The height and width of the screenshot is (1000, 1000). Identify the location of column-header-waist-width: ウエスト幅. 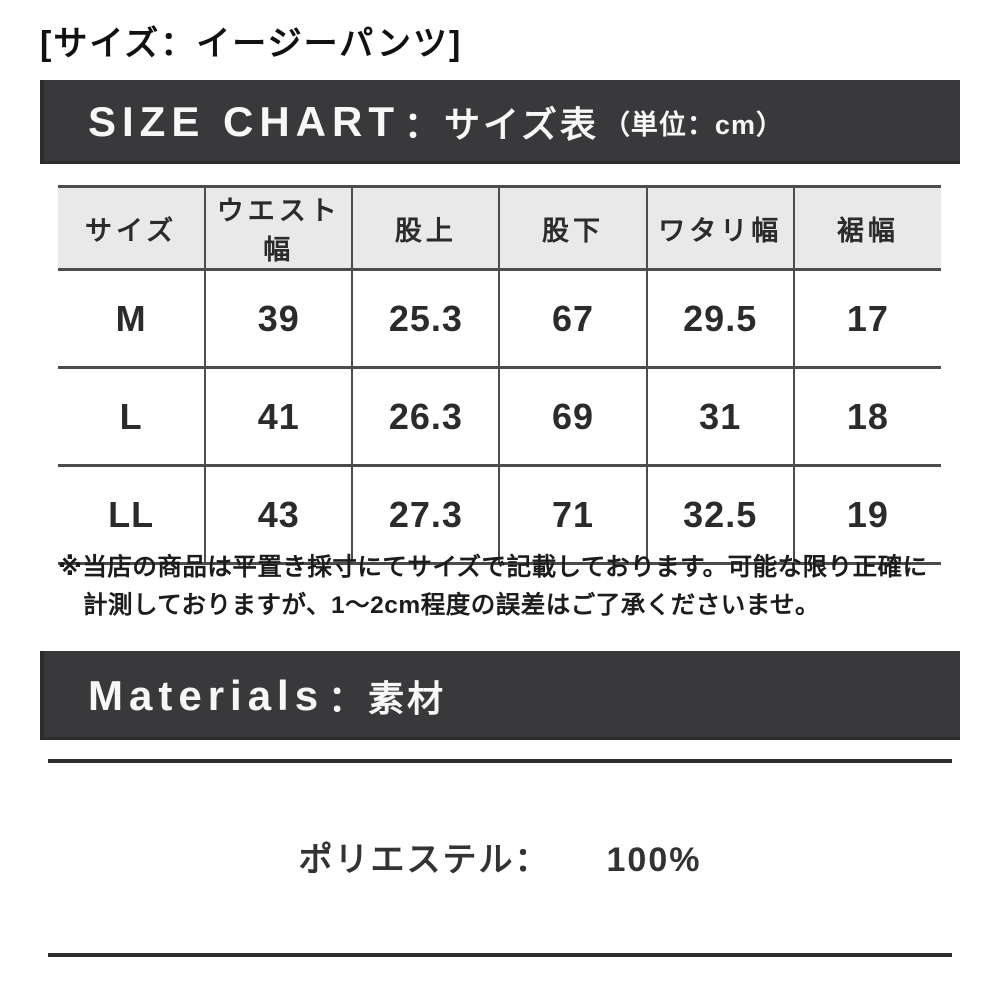
(278, 228).